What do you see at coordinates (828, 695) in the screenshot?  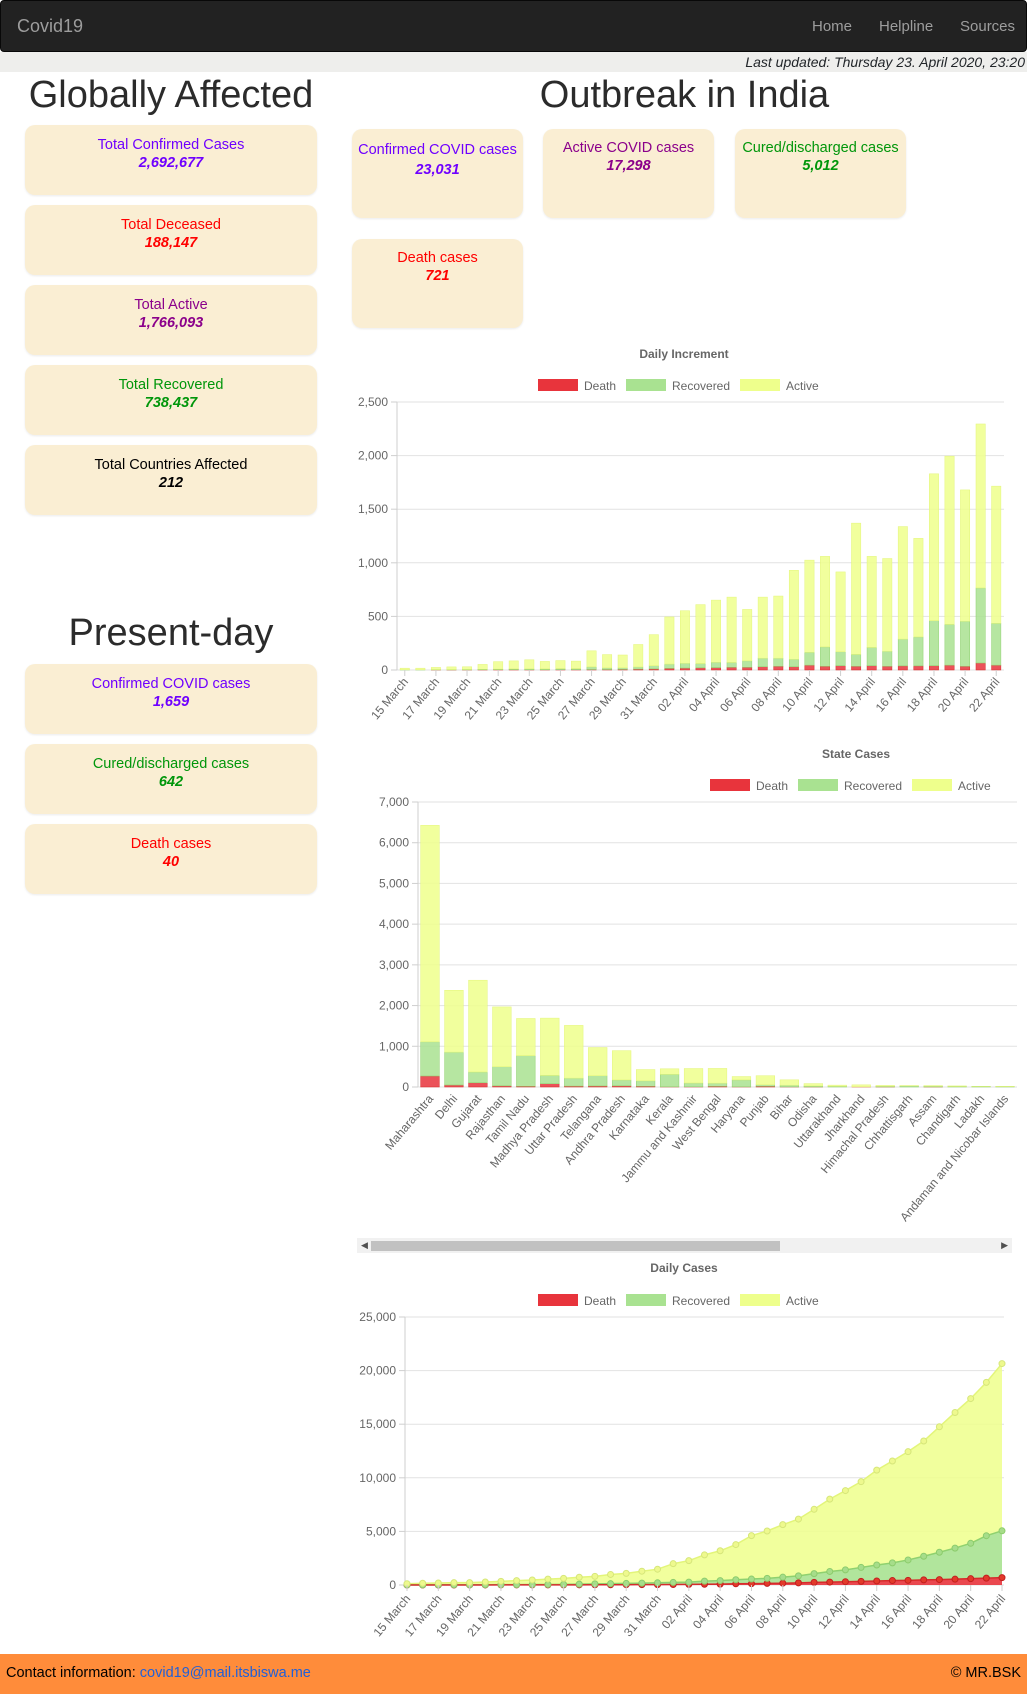 I see `x-tick-label: 12 April` at bounding box center [828, 695].